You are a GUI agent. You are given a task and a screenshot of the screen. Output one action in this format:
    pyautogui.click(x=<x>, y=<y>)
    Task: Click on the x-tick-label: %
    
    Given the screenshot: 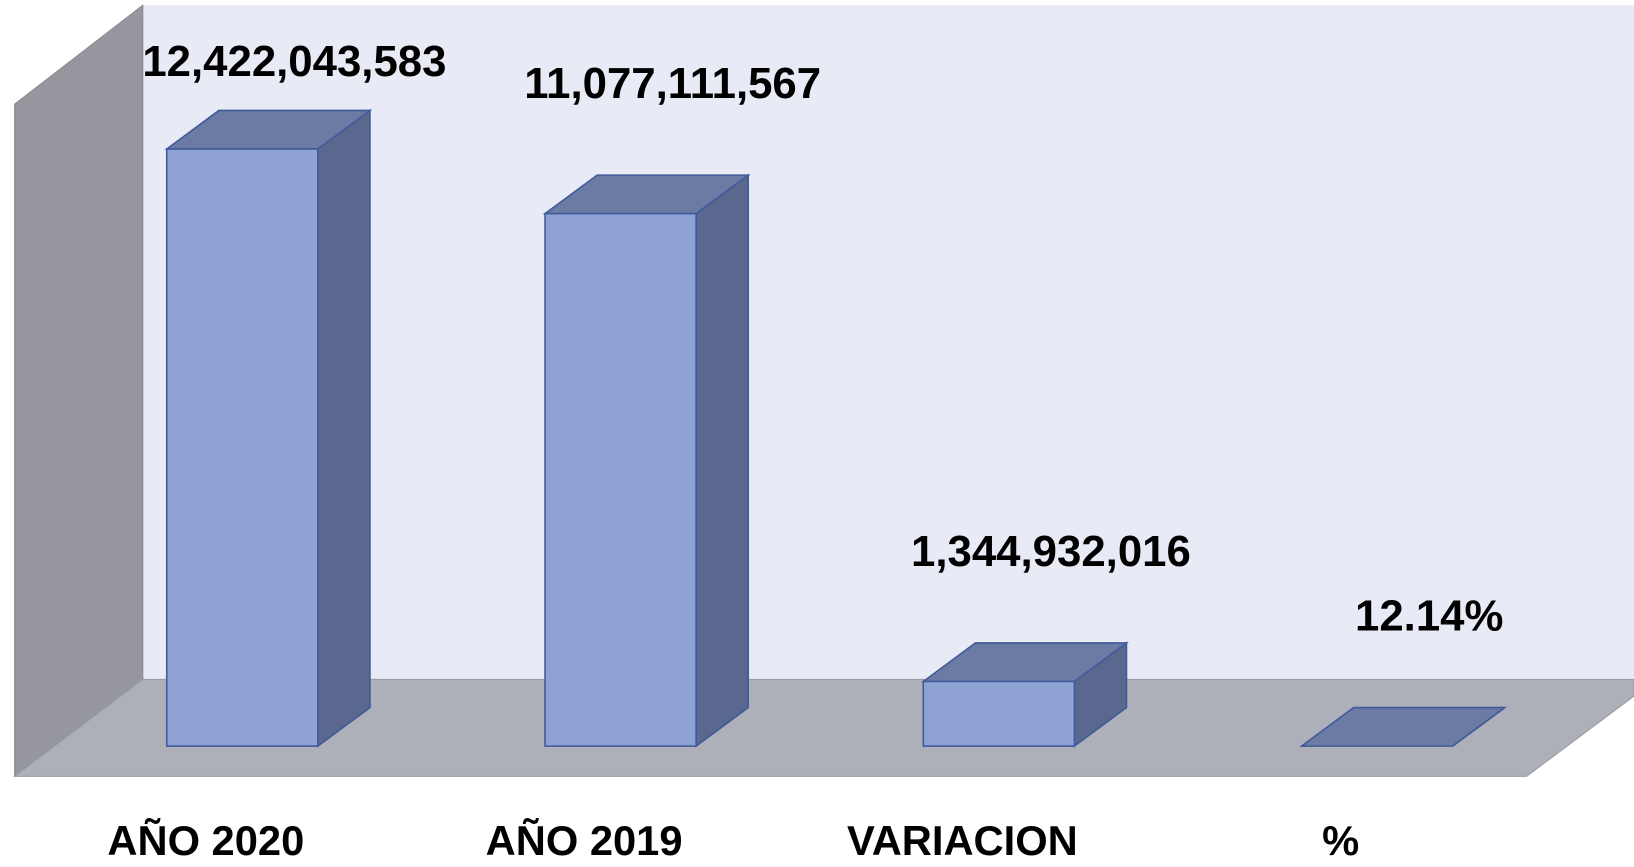 What is the action you would take?
    pyautogui.click(x=1340, y=840)
    